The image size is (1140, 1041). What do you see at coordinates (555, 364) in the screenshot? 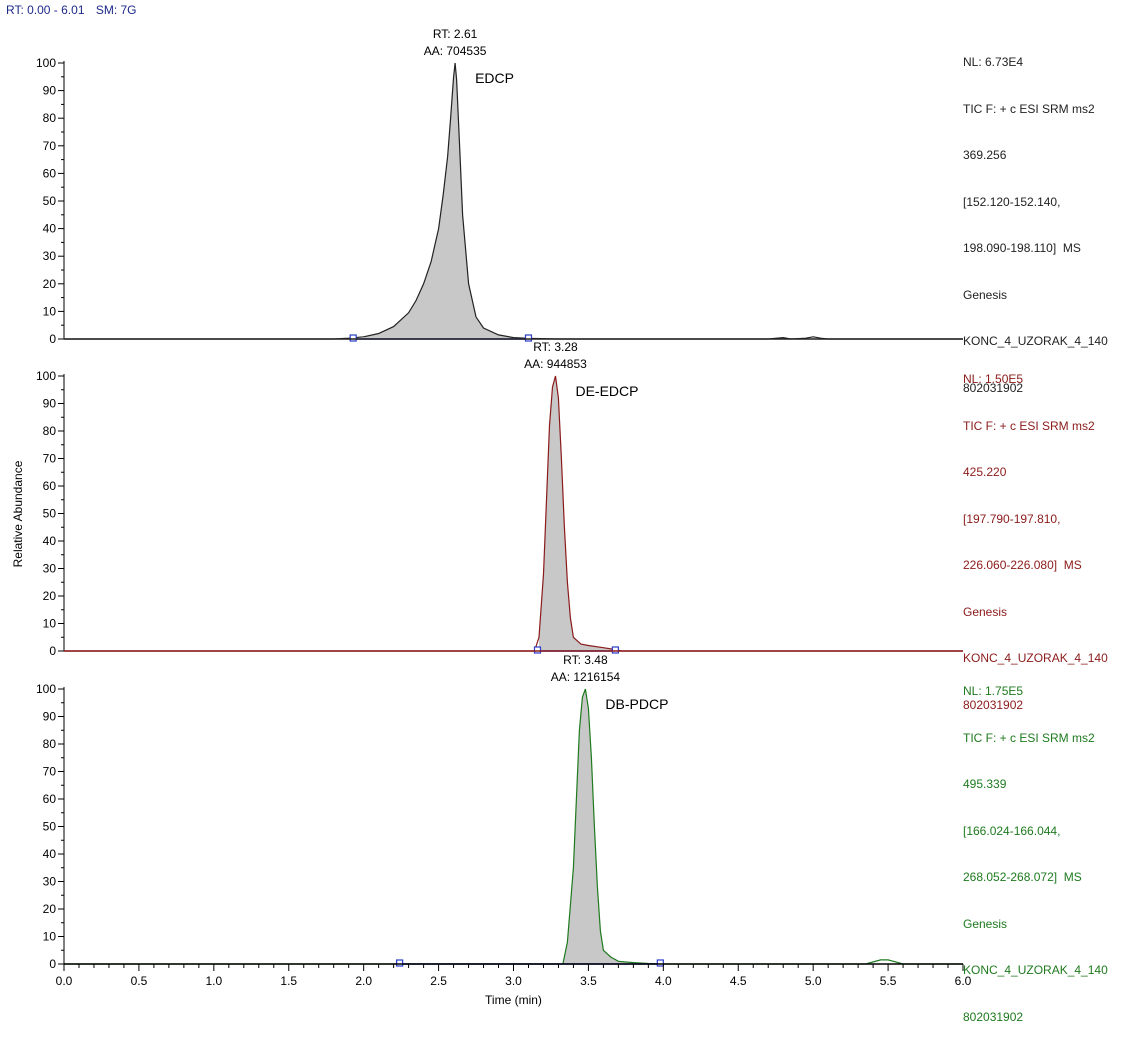
I see `peak-area-label: AA: 944853` at bounding box center [555, 364].